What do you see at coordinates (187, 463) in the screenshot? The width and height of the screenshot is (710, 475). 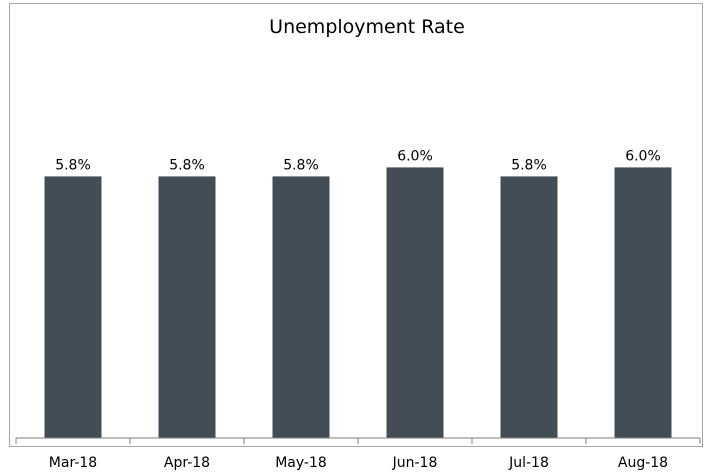 I see `x-tick-label: Apr-18` at bounding box center [187, 463].